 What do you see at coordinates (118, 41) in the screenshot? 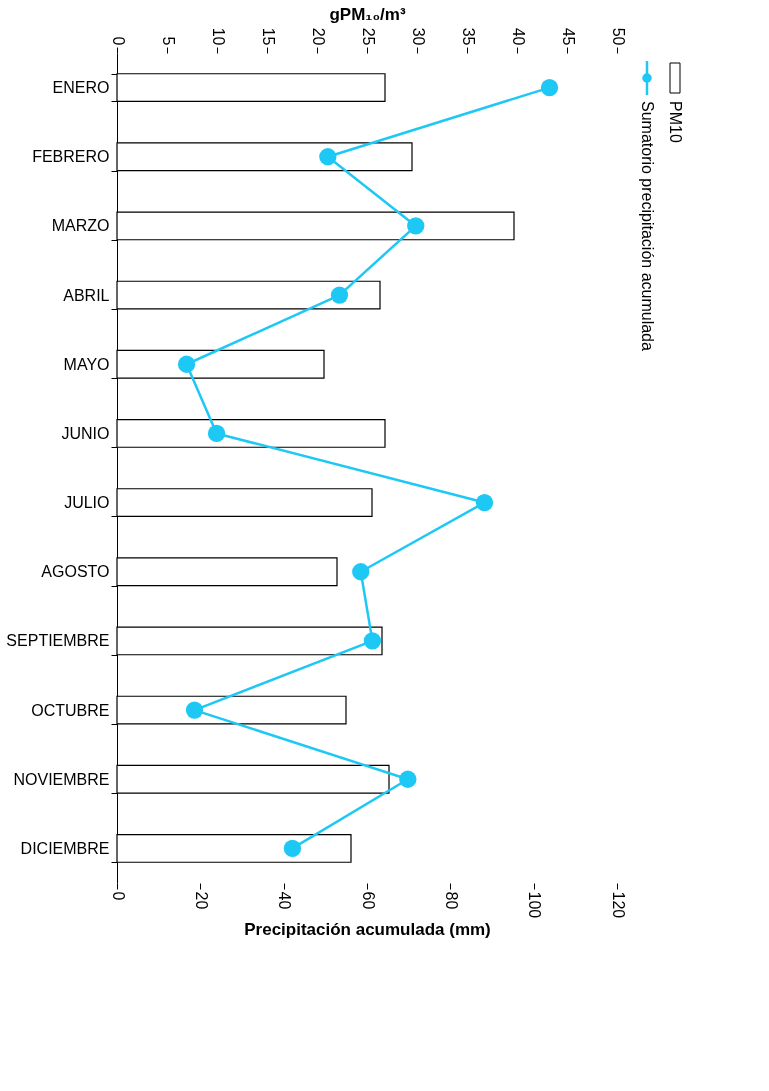
I see `x2-tick-label: 0` at bounding box center [118, 41].